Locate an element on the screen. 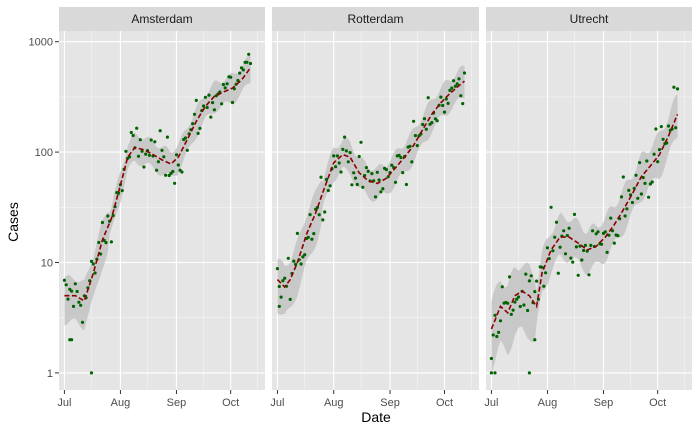 The image size is (700, 437). x-tick-label: Aug is located at coordinates (121, 403).